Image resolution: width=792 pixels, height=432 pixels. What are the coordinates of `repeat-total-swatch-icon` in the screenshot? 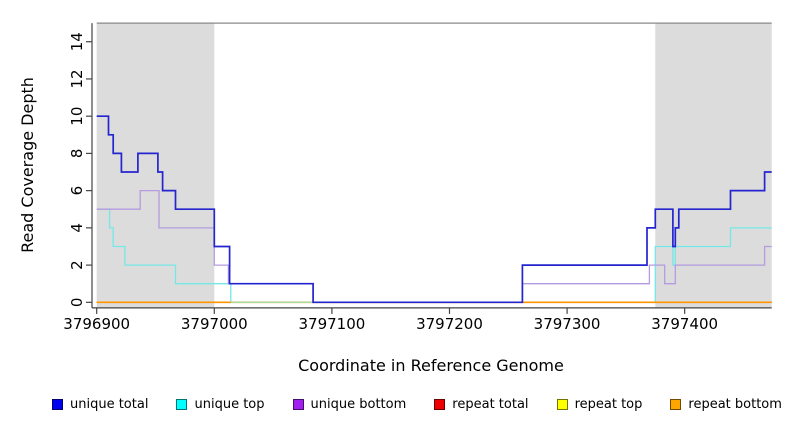 It's located at (440, 404).